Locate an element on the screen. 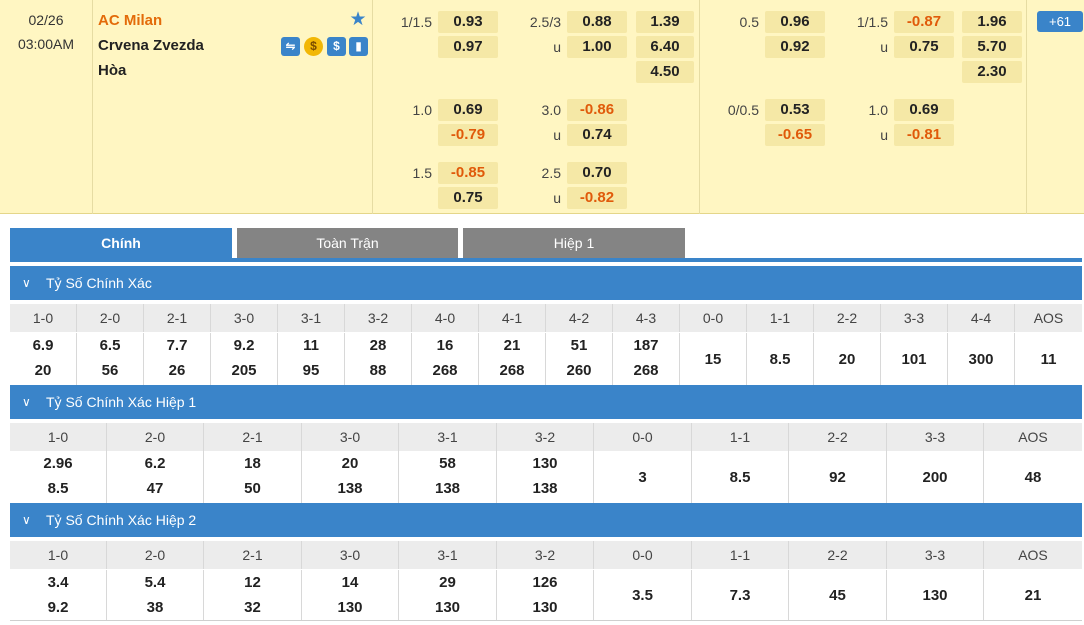 This screenshot has width=1084, height=625. score-odds-away: 95 is located at coordinates (311, 370).